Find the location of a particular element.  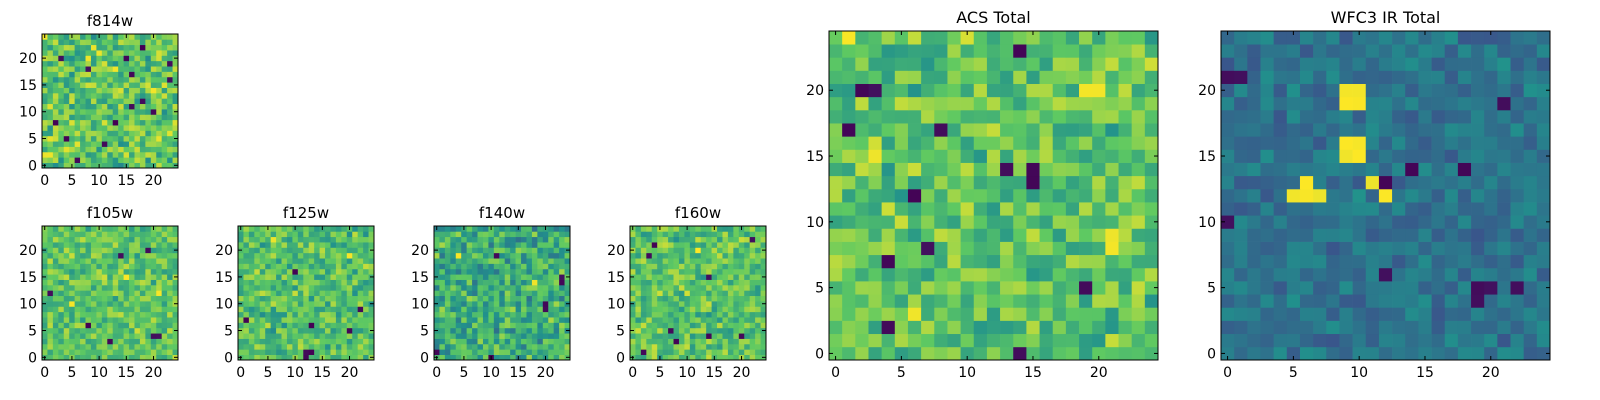

y-tick-label: 5 is located at coordinates (424, 332).